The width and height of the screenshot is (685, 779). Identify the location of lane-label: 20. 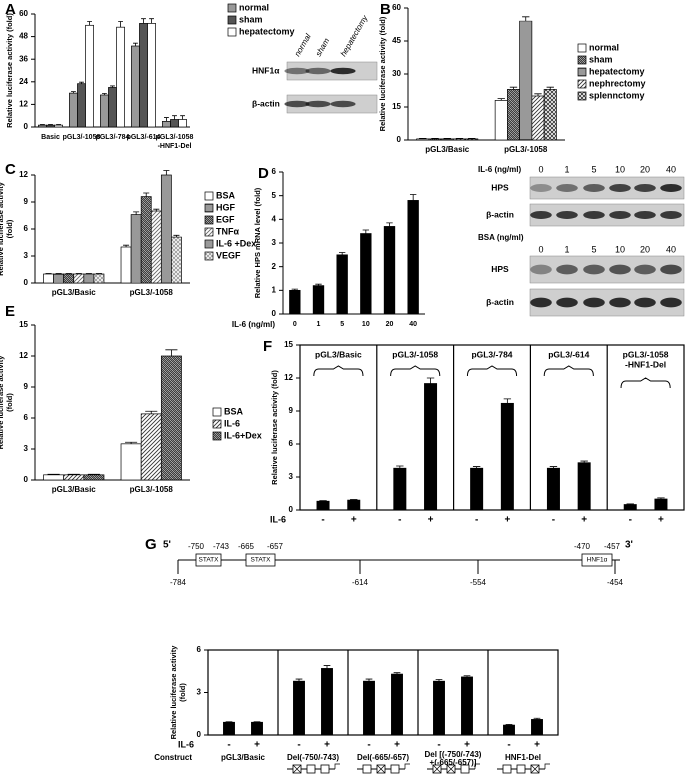
(645, 249).